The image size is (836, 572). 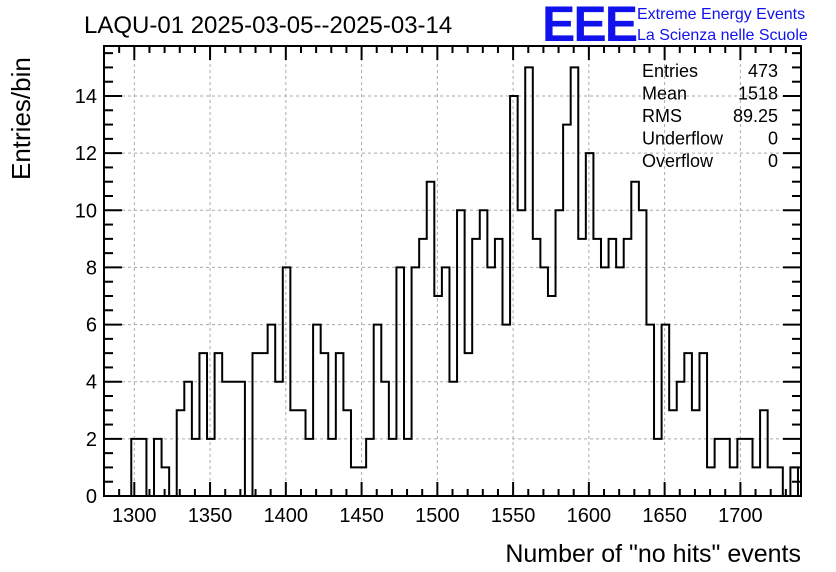 I want to click on logo-mark: EEE, so click(x=589, y=26).